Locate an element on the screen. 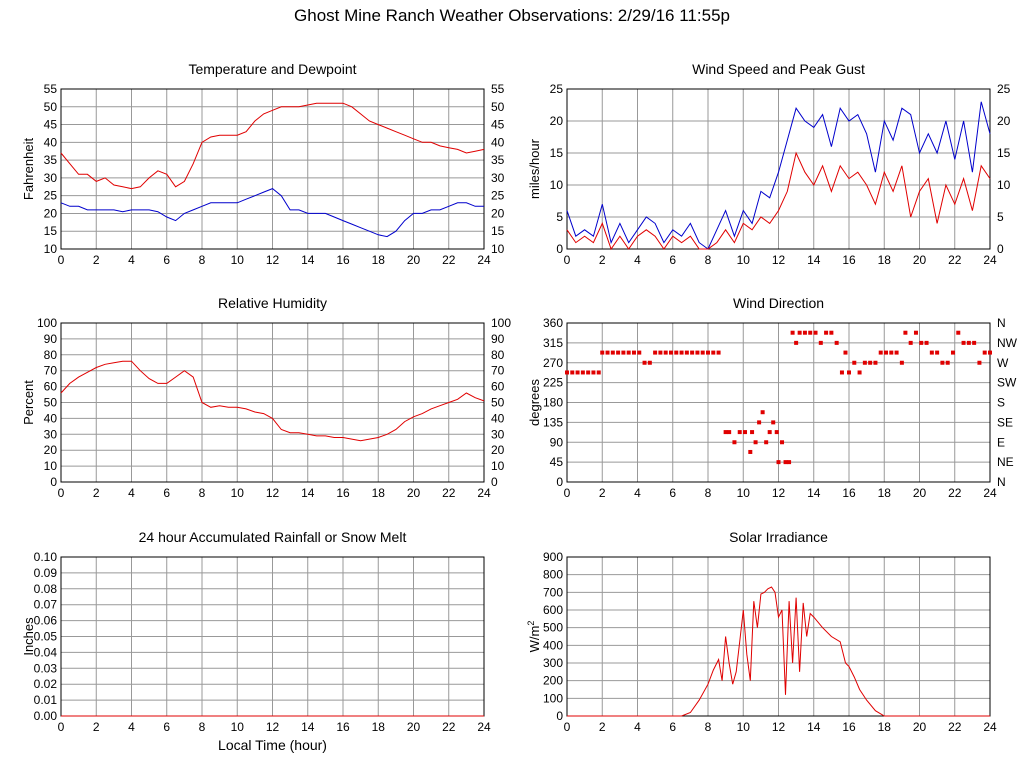  y-tick-label: 500 is located at coordinates (553, 628).